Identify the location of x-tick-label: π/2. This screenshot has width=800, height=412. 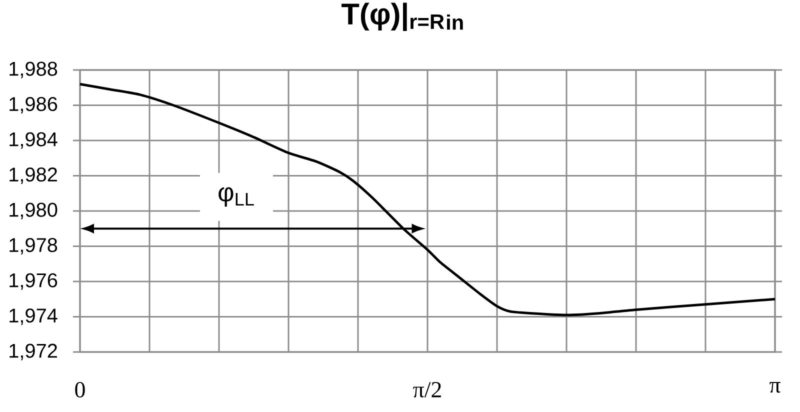
(427, 390).